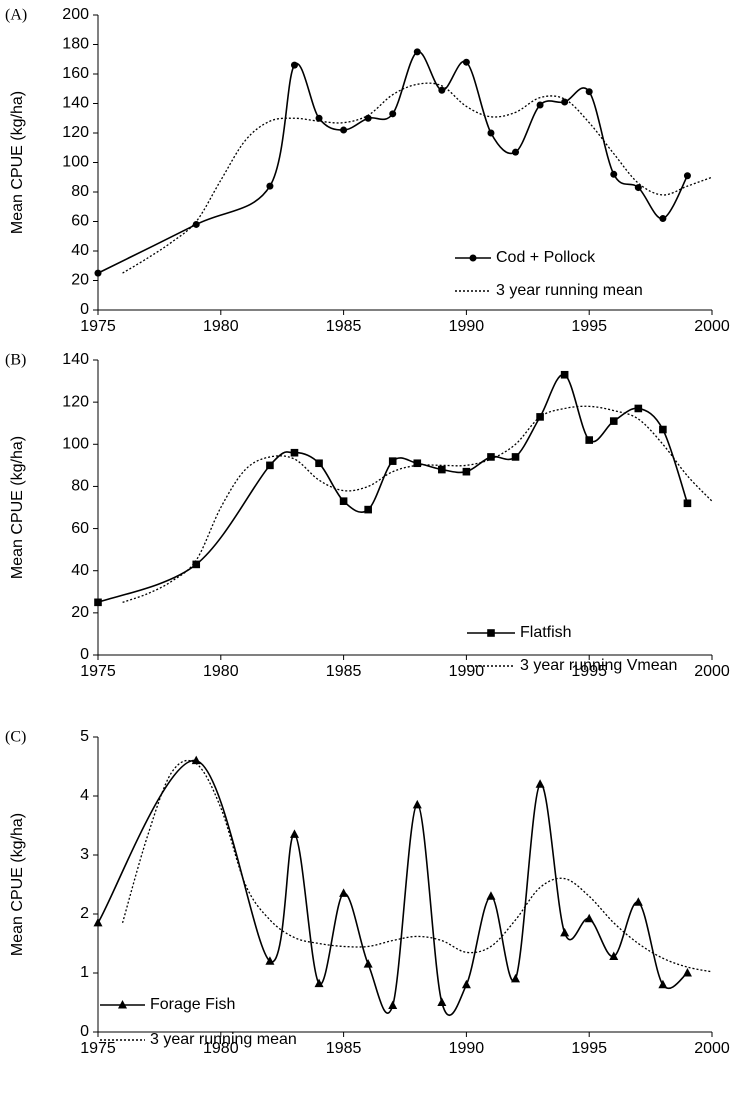 This screenshot has height=1097, width=744. What do you see at coordinates (84, 736) in the screenshot?
I see `y-tick-label: 5` at bounding box center [84, 736].